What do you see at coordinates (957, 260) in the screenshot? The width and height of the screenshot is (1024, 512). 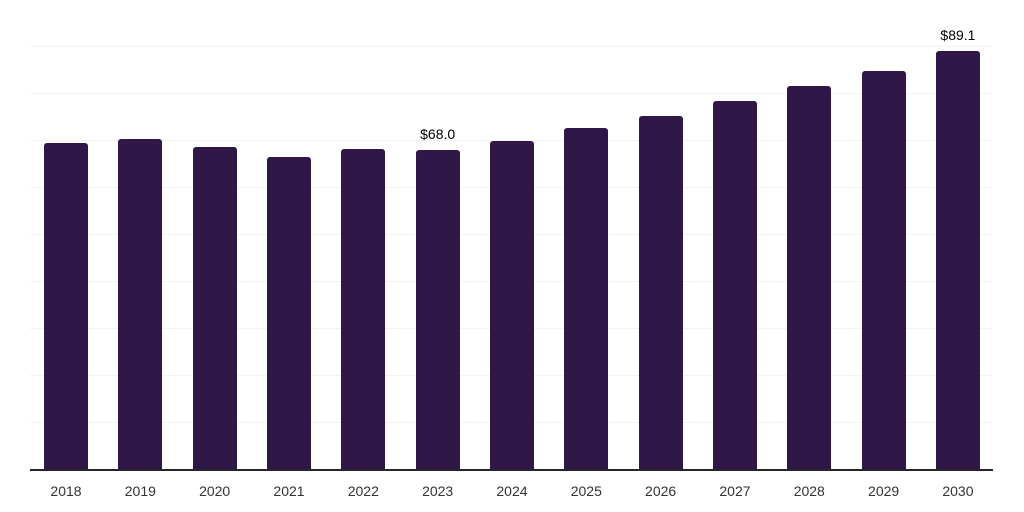 I see `bar-2030` at bounding box center [957, 260].